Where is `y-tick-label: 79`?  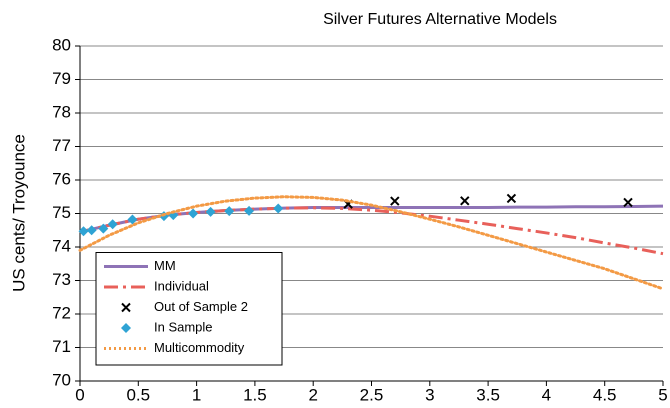 y-tick-label: 79 is located at coordinates (61, 78).